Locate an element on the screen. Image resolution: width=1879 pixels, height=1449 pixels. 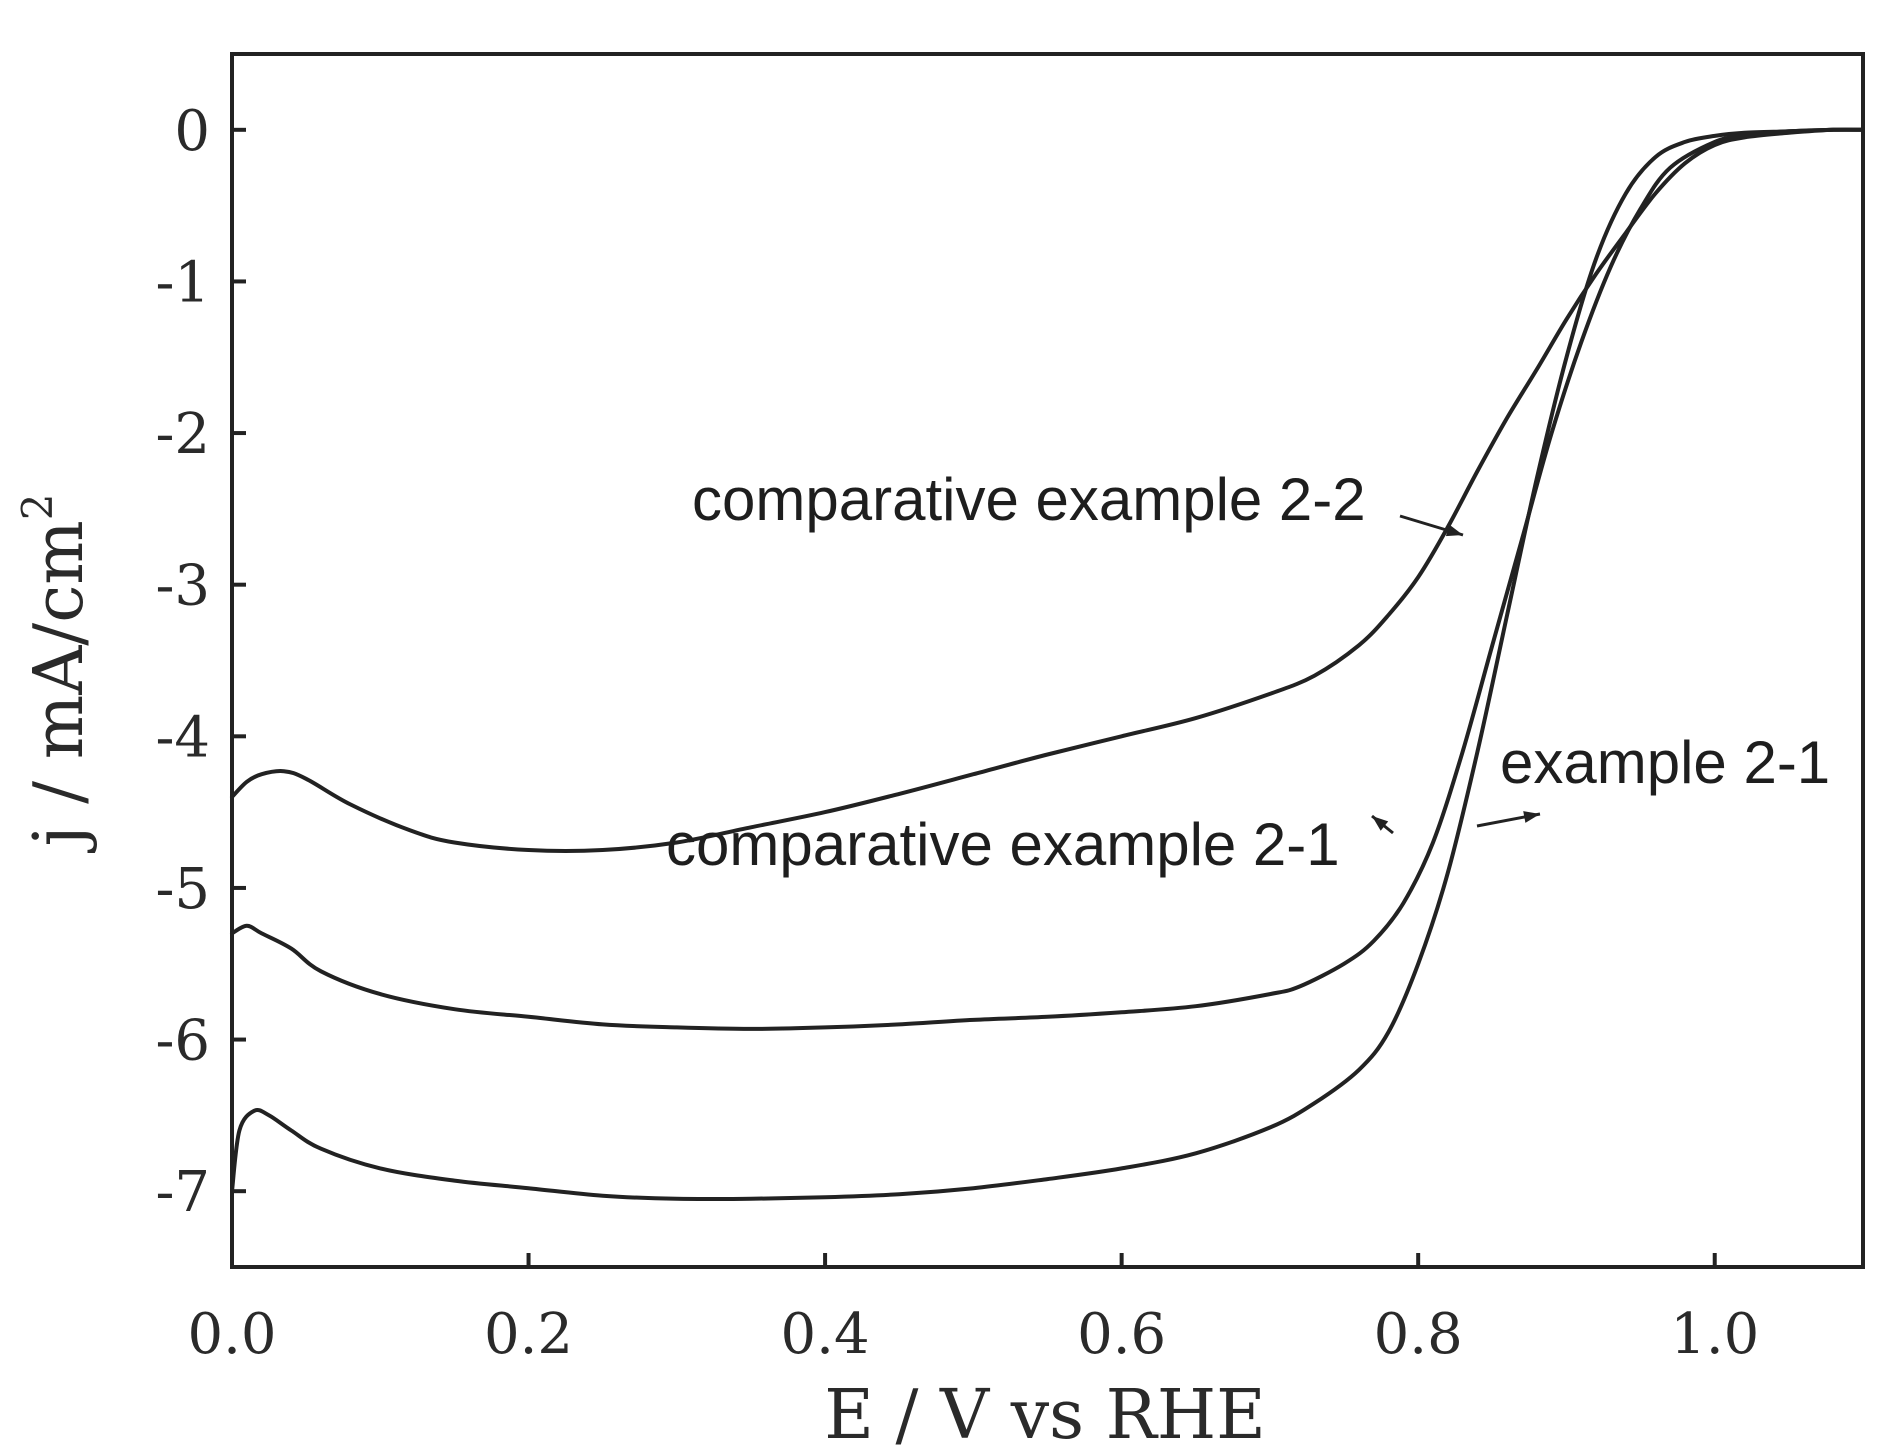
comparative-example-2-2-label: comparative example 2-2 is located at coordinates (1029, 499).